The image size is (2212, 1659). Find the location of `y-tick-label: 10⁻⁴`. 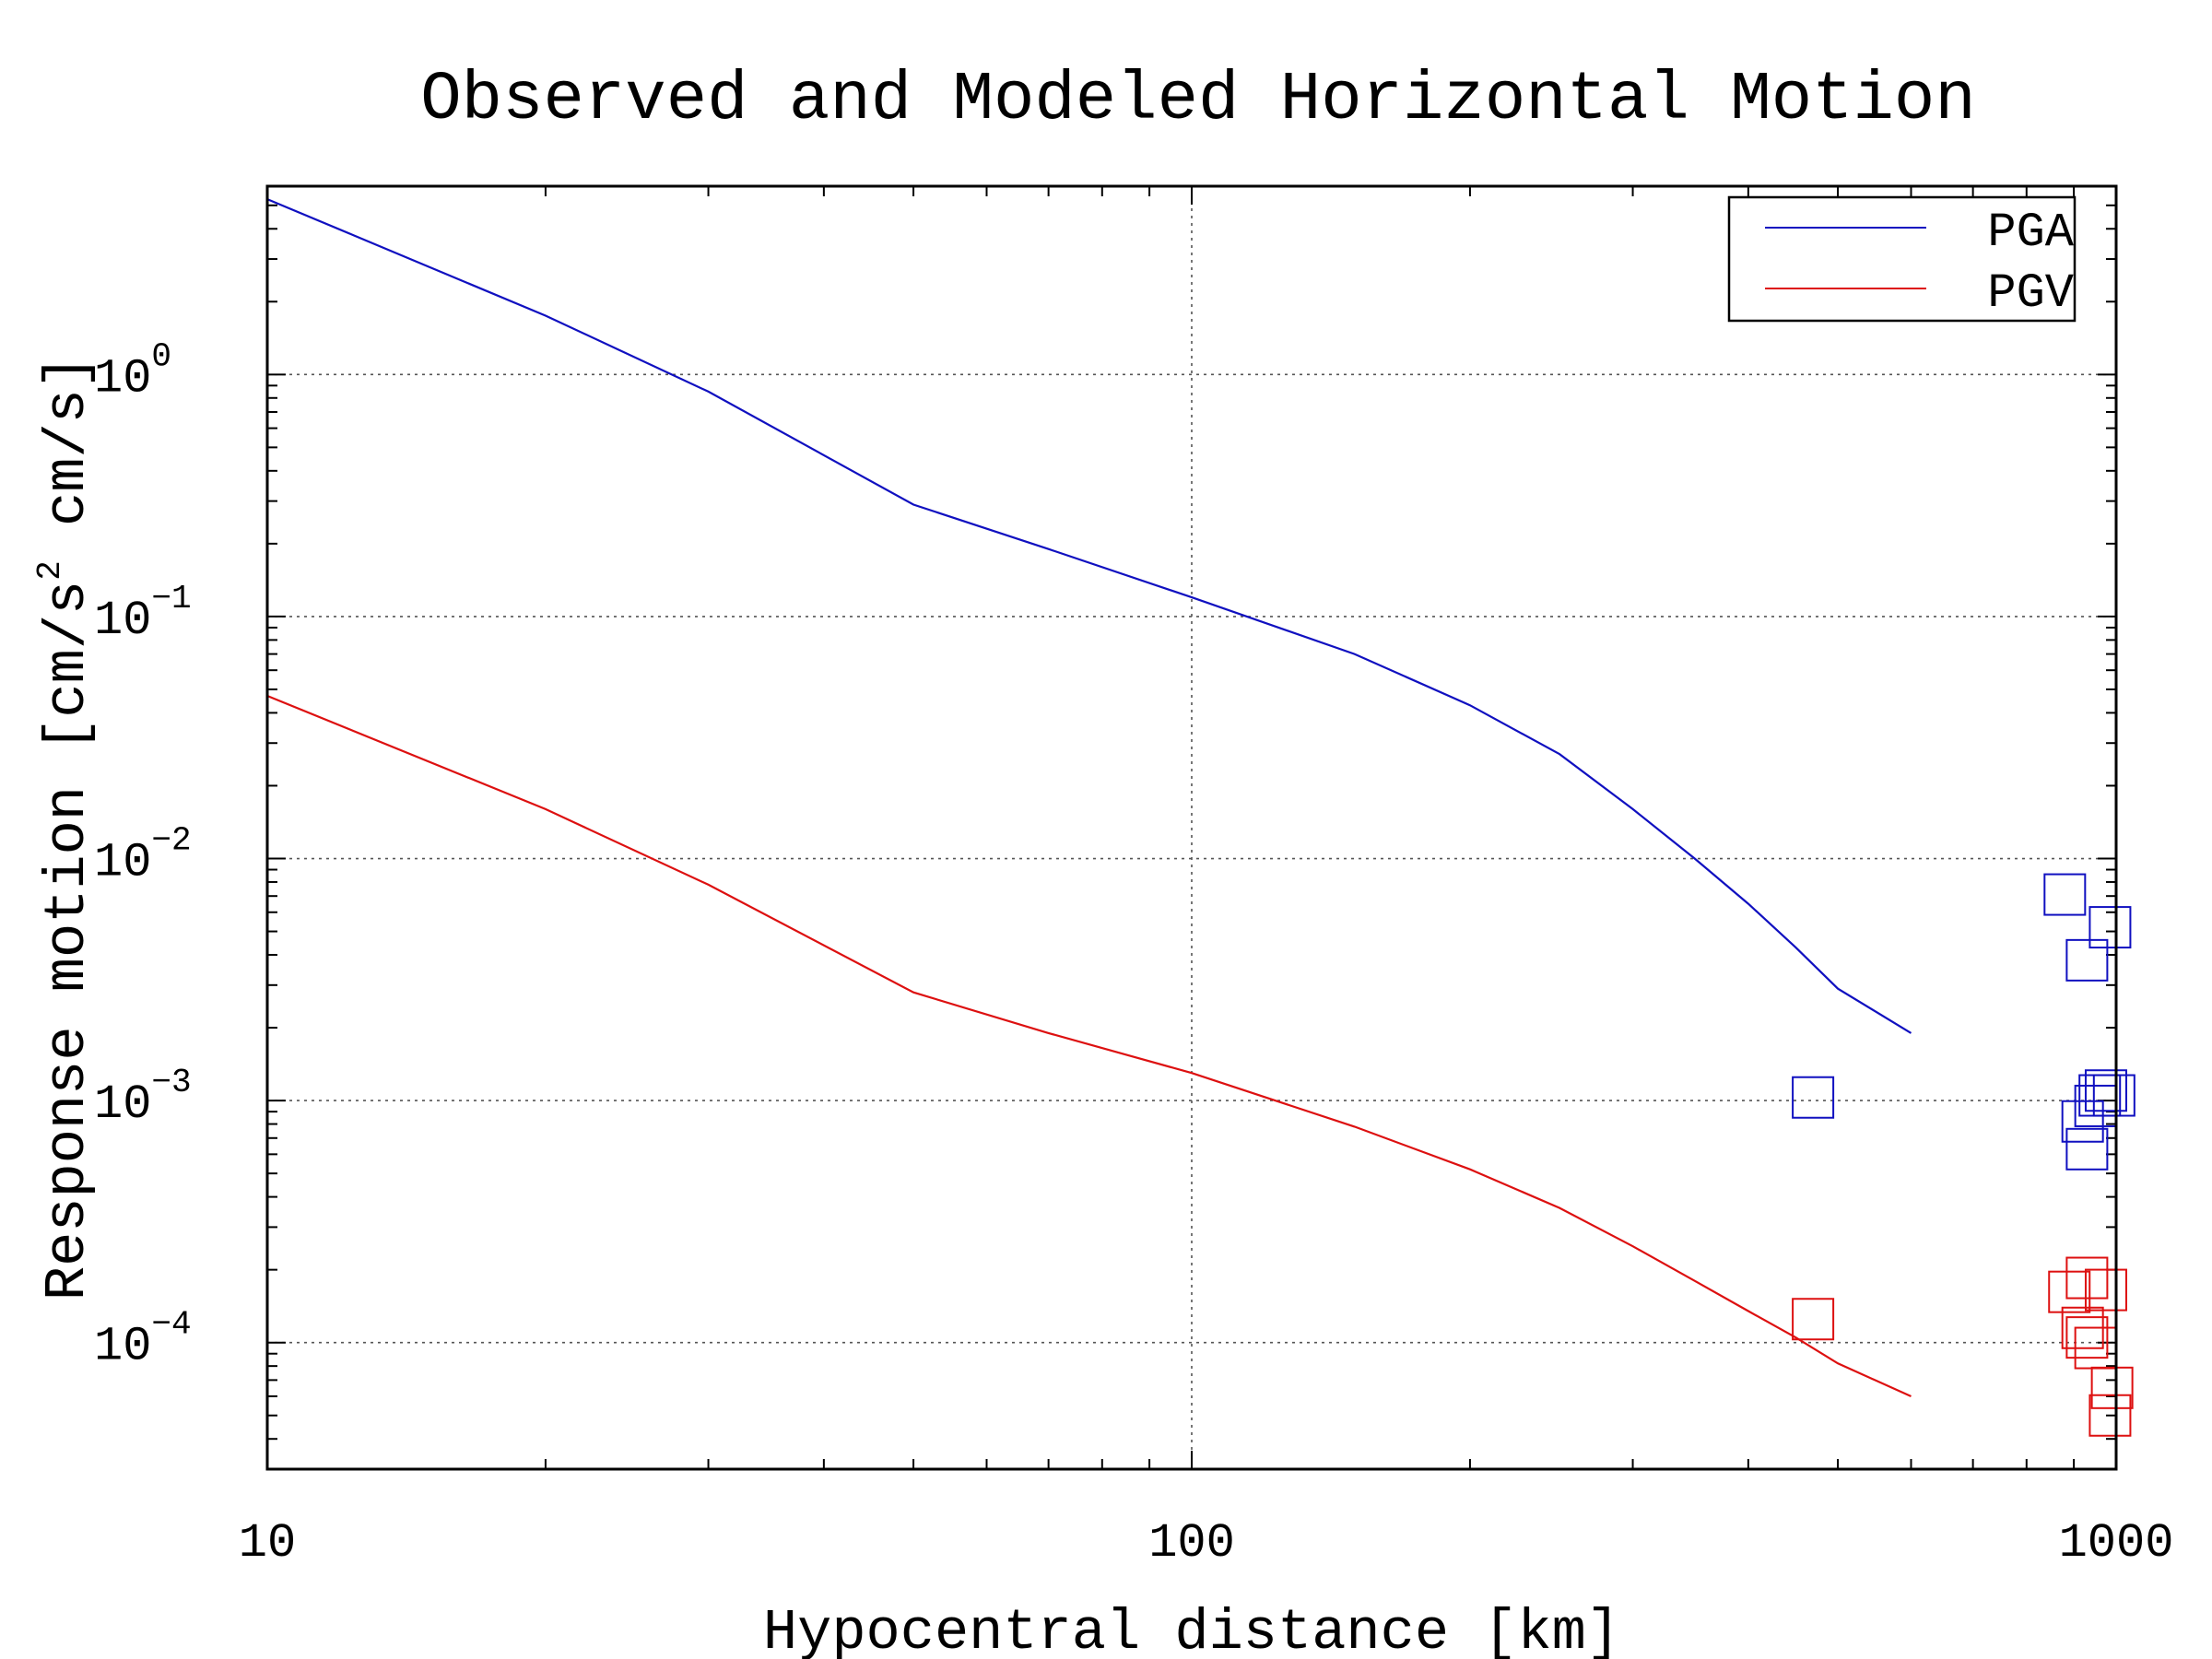

y-tick-label: 10⁻⁴ is located at coordinates (143, 1340).